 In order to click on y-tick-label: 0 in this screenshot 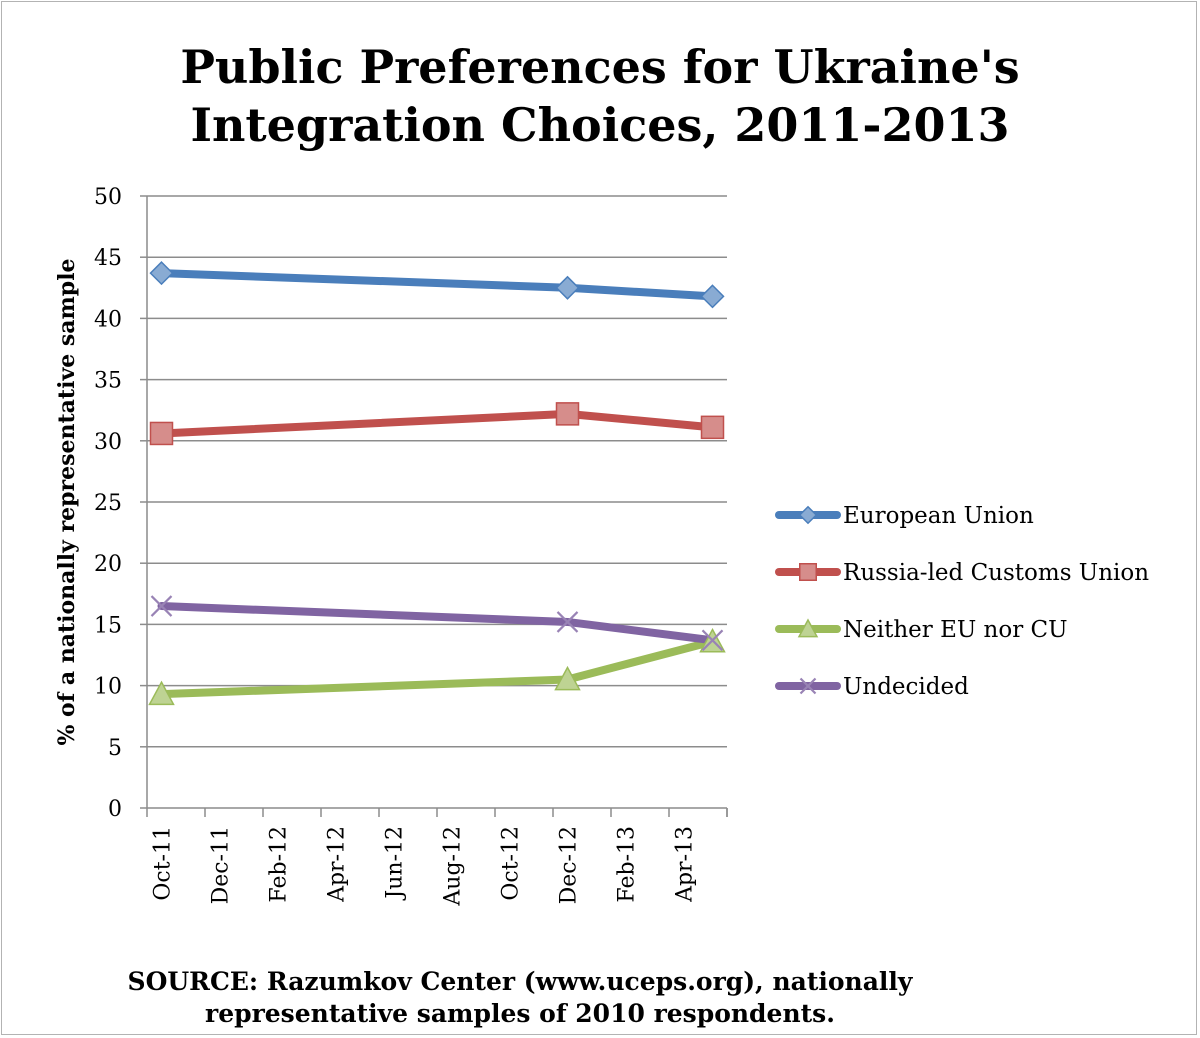, I will do `click(115, 809)`.